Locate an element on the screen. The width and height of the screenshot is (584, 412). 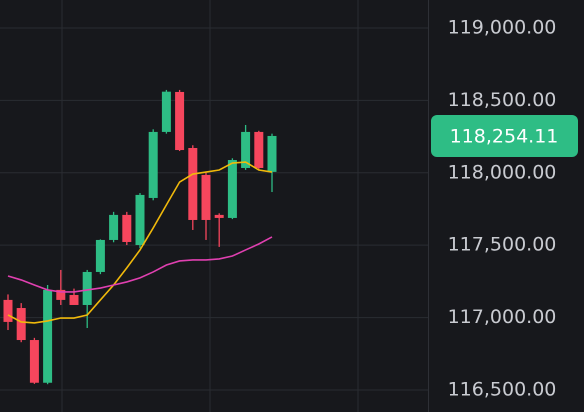
moving-average-line is located at coordinates (140, 264).